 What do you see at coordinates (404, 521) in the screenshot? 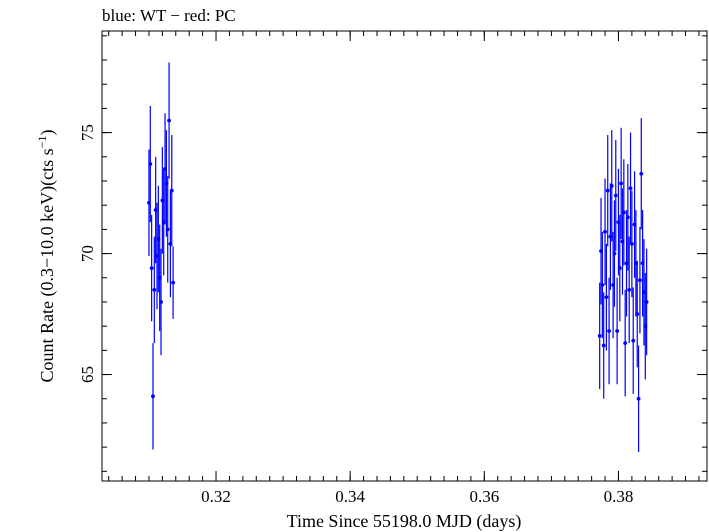
I see `x-axis-title: Time Since 55198.0 MJD (days)` at bounding box center [404, 521].